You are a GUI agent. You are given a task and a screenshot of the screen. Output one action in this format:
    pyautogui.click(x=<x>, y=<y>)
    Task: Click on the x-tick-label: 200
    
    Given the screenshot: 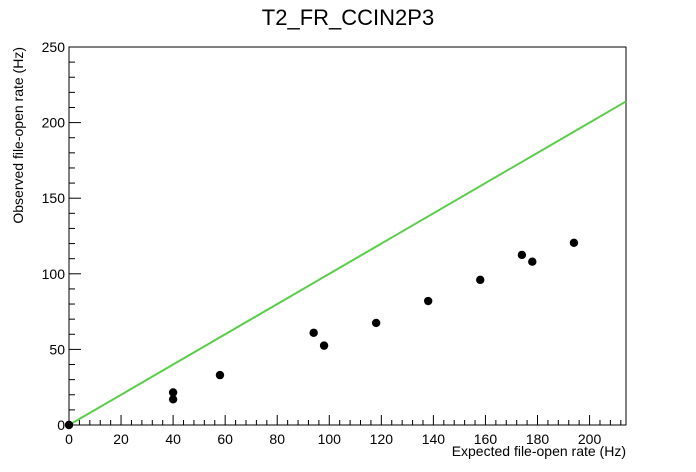 What is the action you would take?
    pyautogui.click(x=590, y=439)
    